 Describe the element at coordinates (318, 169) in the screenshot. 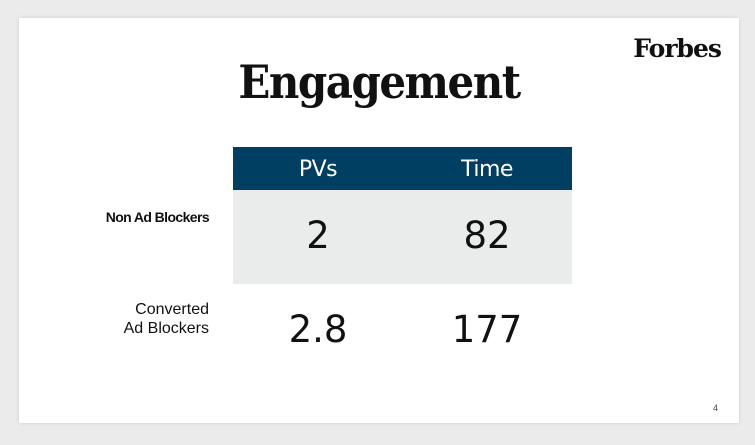

I see `column-header-pvs: PVs` at that location.